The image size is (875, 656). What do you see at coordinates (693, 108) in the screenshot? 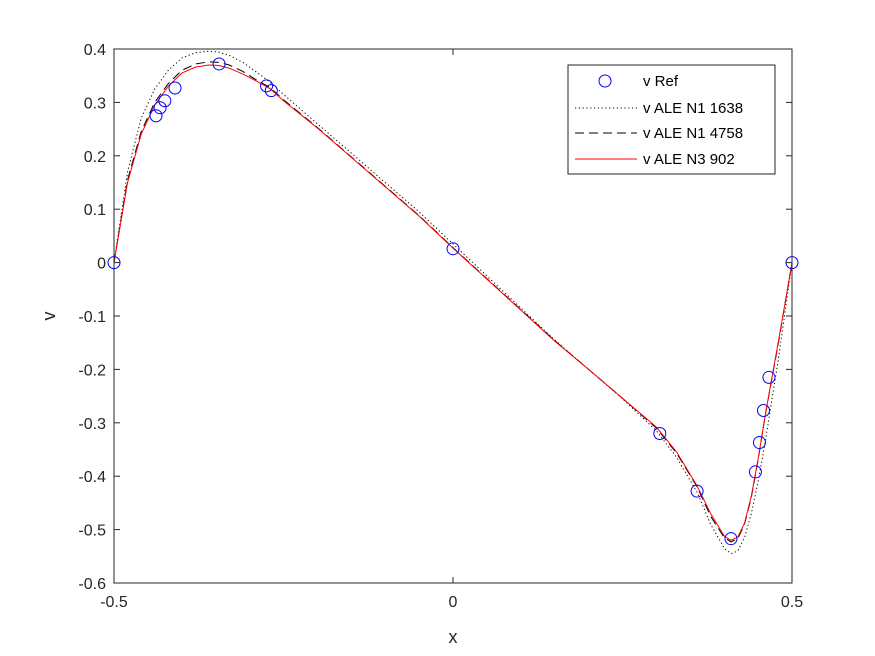
I see `legend-entry-label: v ALE N1 1638` at bounding box center [693, 108].